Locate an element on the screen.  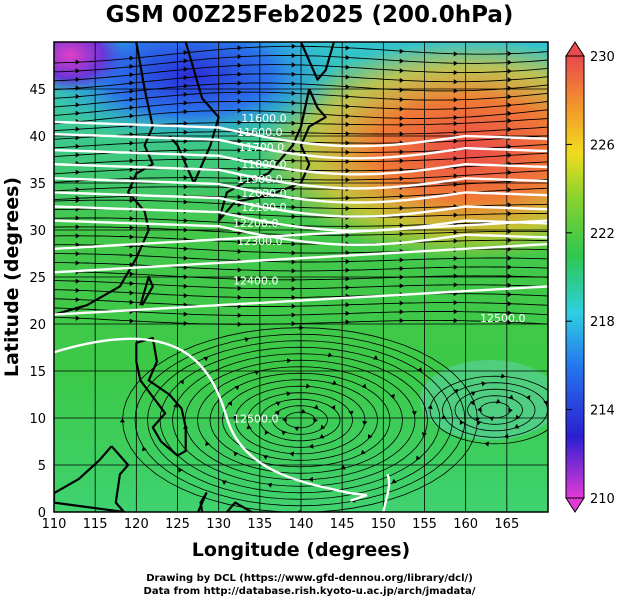
contour-label: 12100.0 is located at coordinates (264, 207).